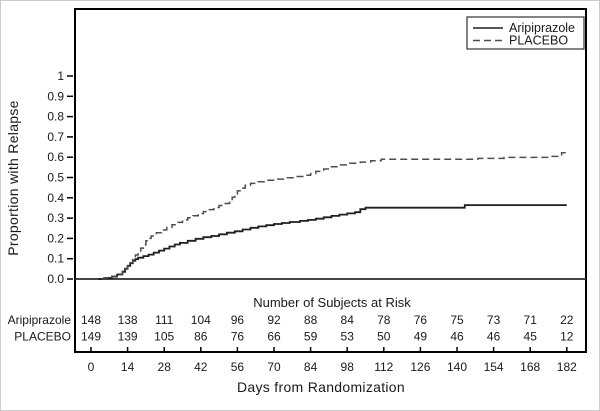  What do you see at coordinates (420, 367) in the screenshot?
I see `x-tick-label: 126` at bounding box center [420, 367].